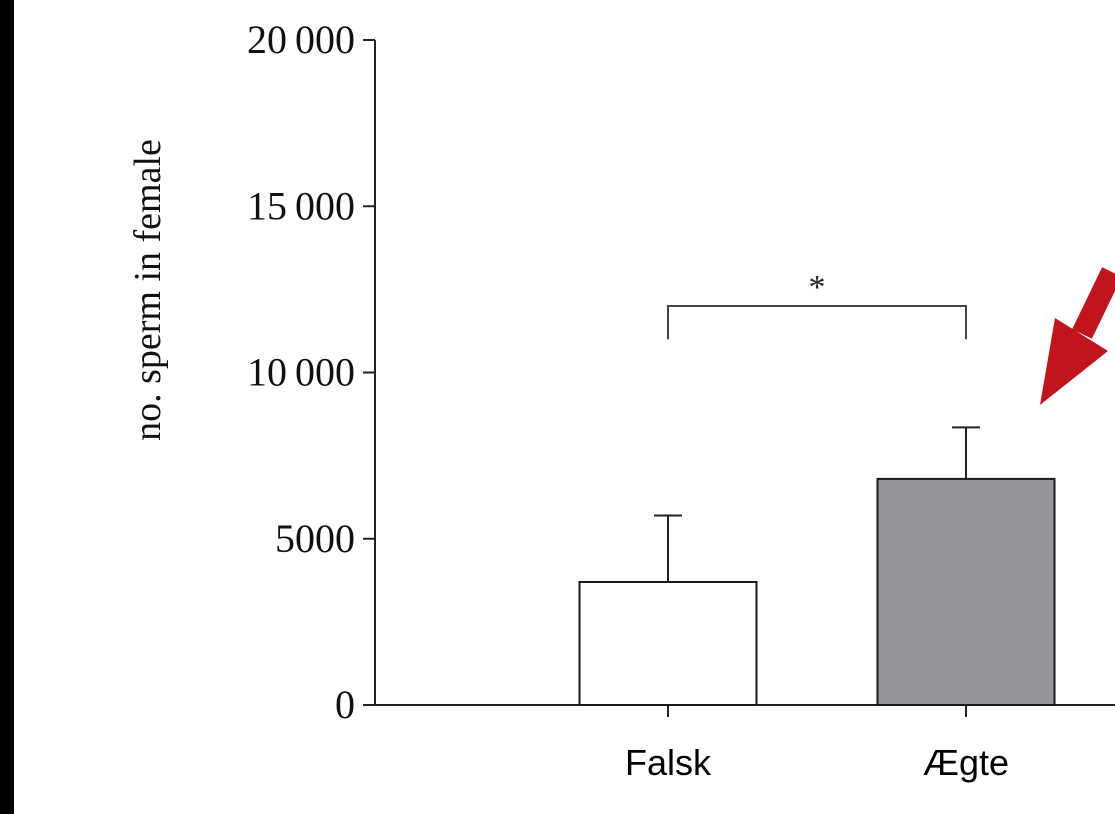  Describe the element at coordinates (301, 205) in the screenshot. I see `y-tick-label: 15 000` at that location.